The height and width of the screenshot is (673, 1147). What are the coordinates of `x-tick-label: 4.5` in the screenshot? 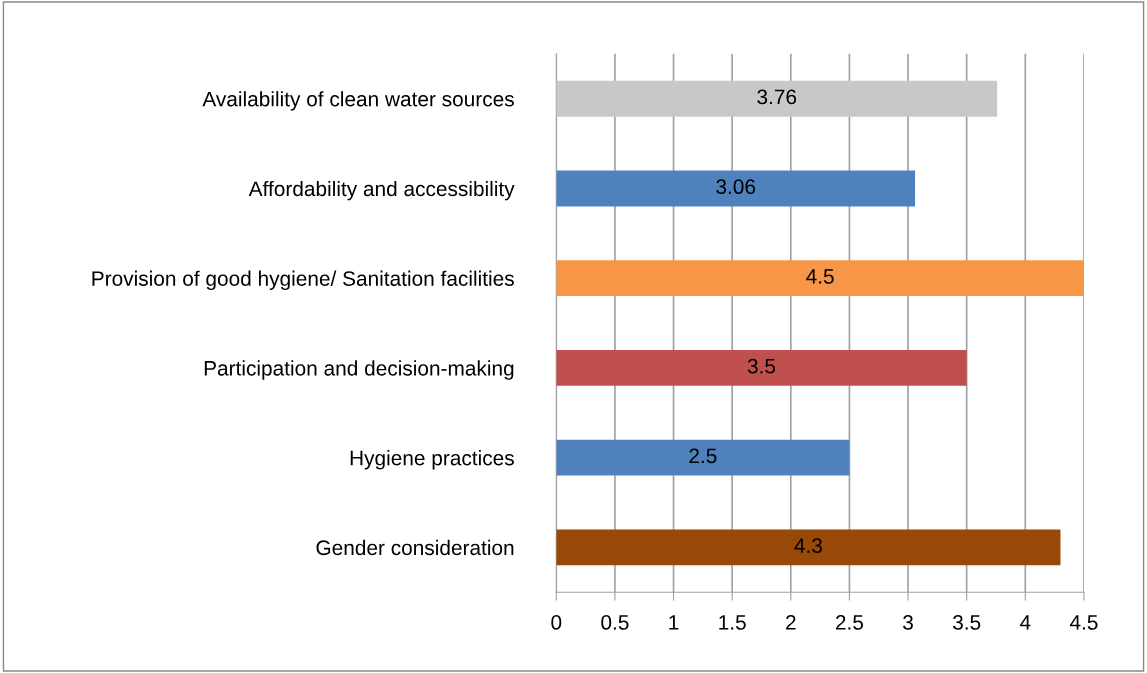 It's located at (1083, 622).